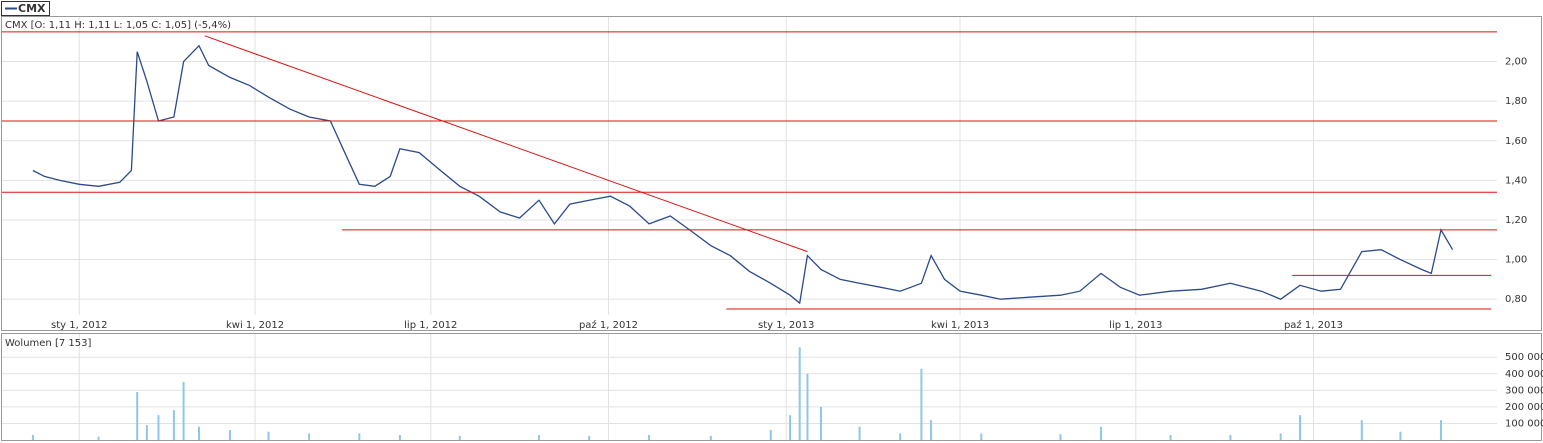 Image resolution: width=1543 pixels, height=443 pixels. I want to click on y-tick-label: 300 000, so click(1524, 390).